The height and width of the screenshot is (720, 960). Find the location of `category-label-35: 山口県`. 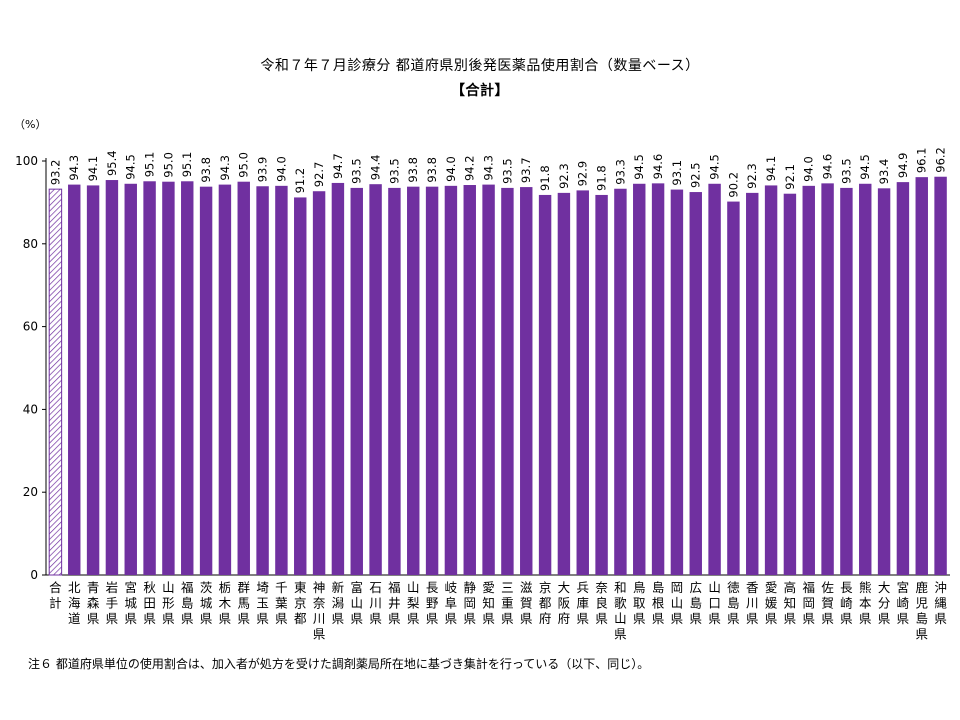

category-label-35: 山口県 is located at coordinates (714, 603).